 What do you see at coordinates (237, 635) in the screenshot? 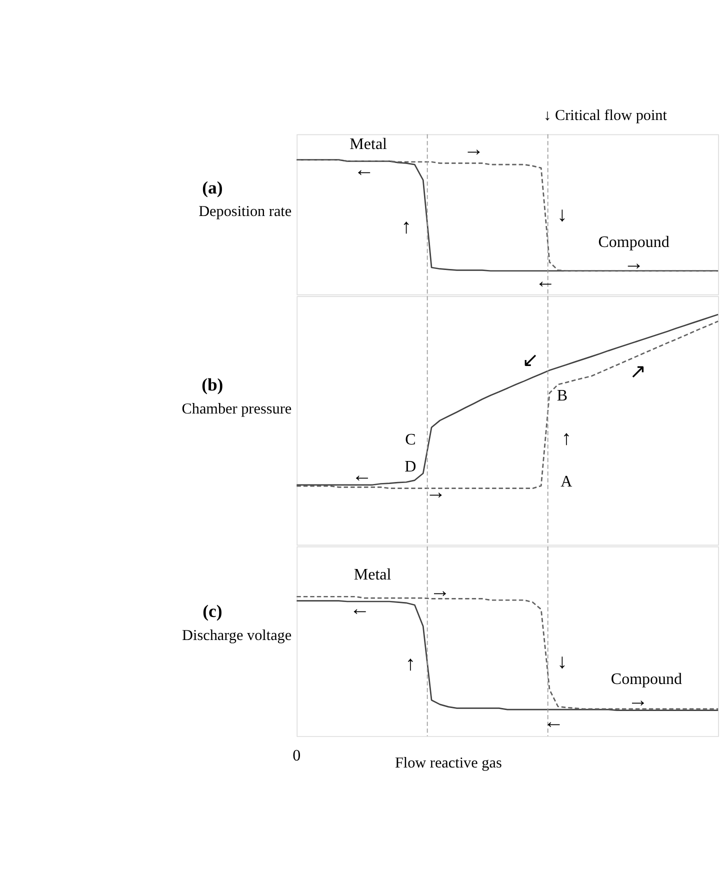
I see `y-axis-title: Discharge voltage` at bounding box center [237, 635].